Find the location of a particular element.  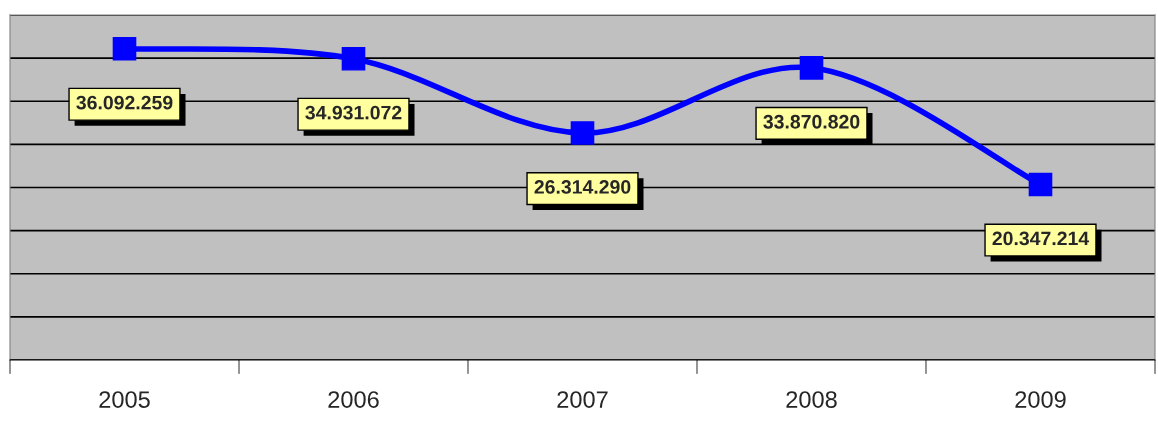

data-label: 20.347.214 is located at coordinates (1041, 238).